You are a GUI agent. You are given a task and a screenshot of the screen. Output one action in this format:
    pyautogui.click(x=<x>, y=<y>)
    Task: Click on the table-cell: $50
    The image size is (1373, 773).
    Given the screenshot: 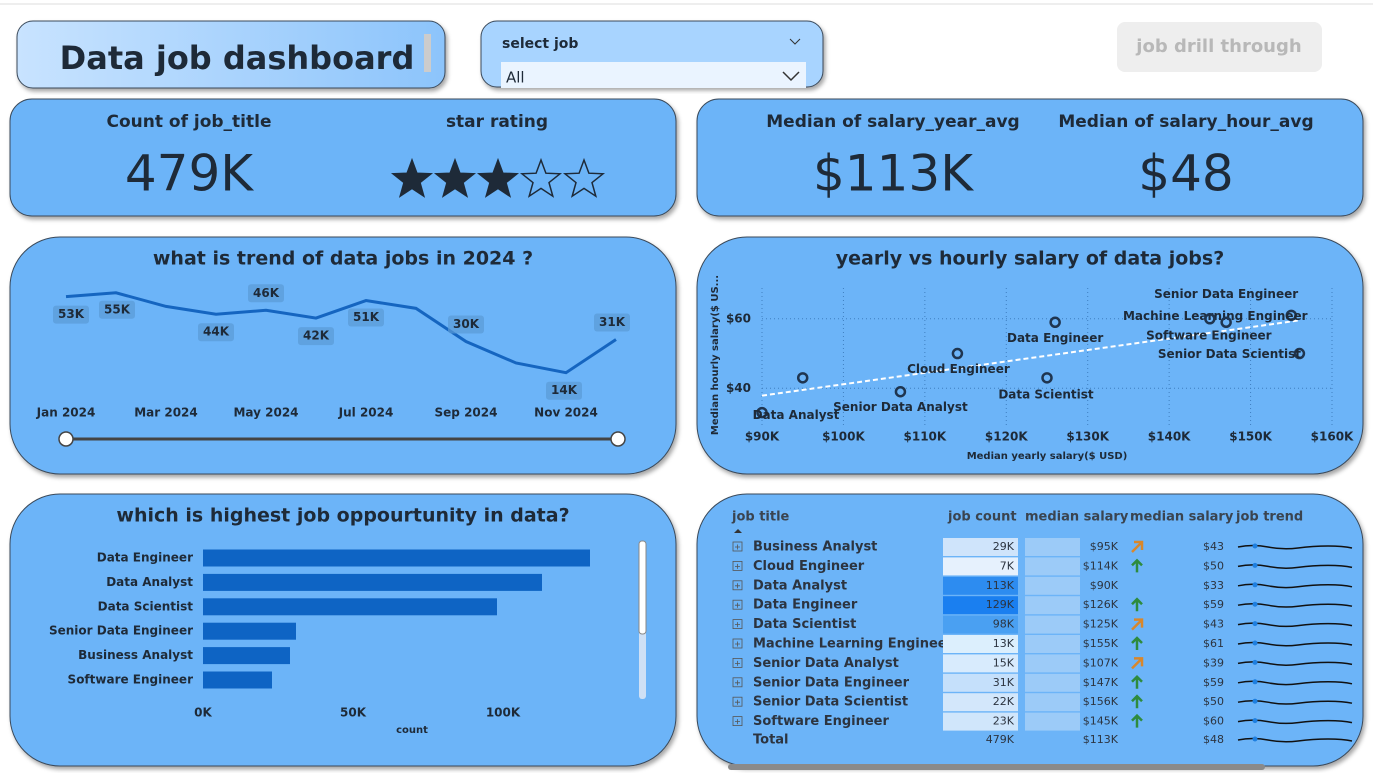 What is the action you would take?
    pyautogui.click(x=1213, y=565)
    